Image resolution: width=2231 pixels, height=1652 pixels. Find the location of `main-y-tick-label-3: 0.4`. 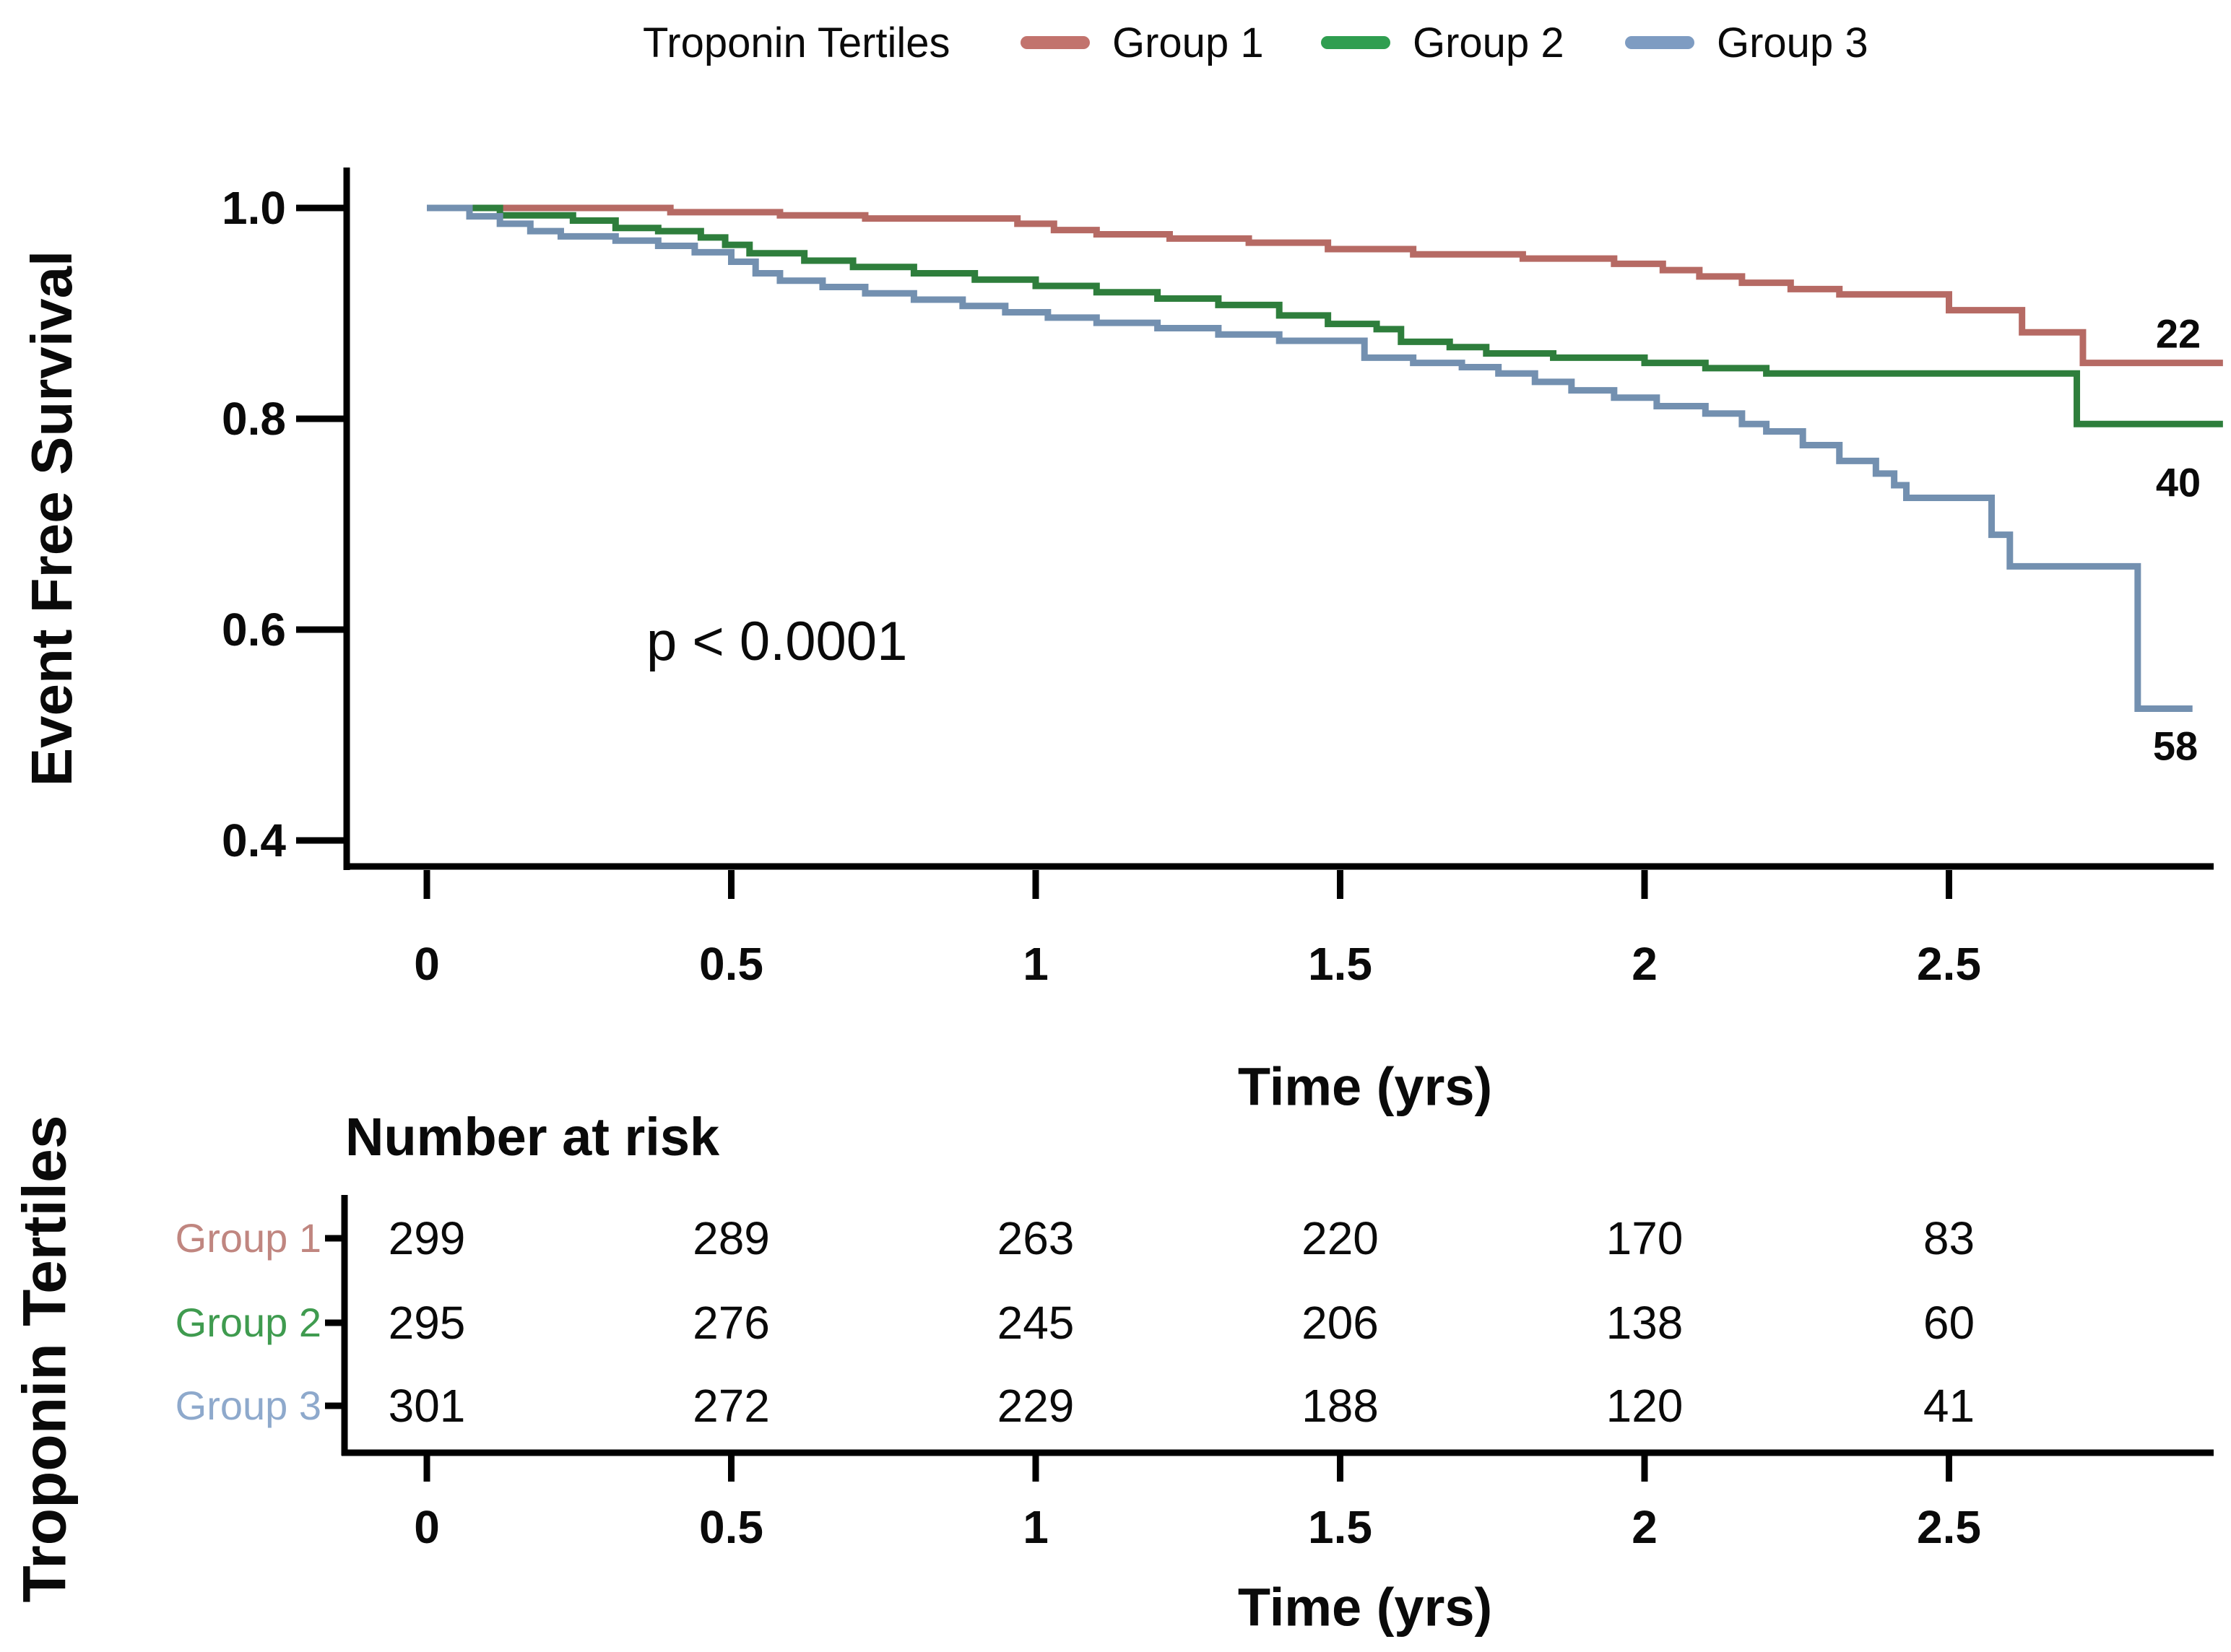

main-y-tick-label-3: 0.4 is located at coordinates (254, 840).